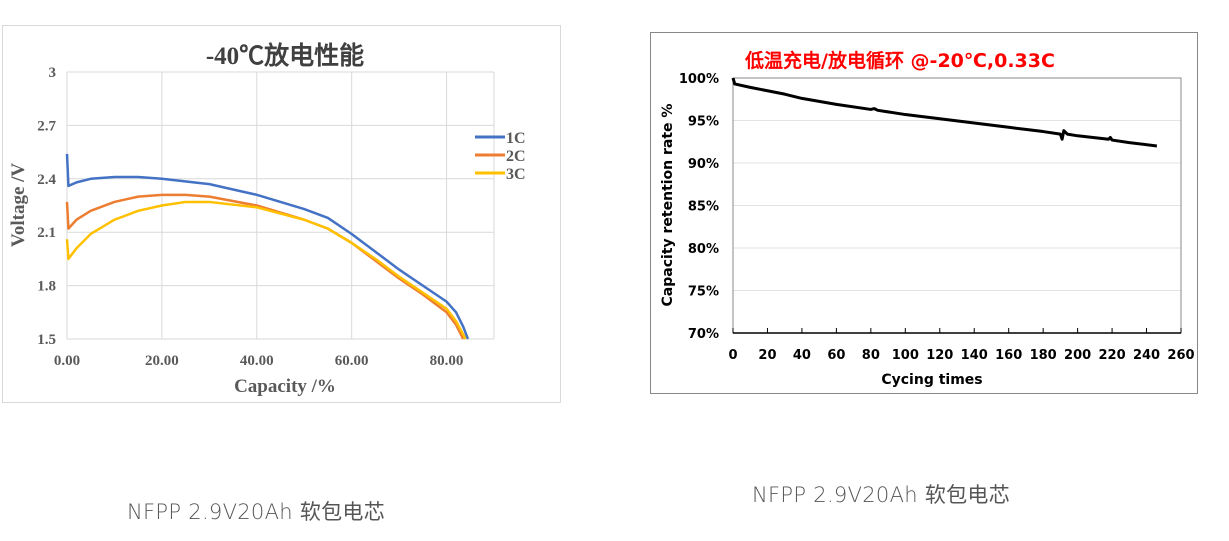 This screenshot has width=1229, height=541. I want to click on y-tick-label: 2.7, so click(46, 126).